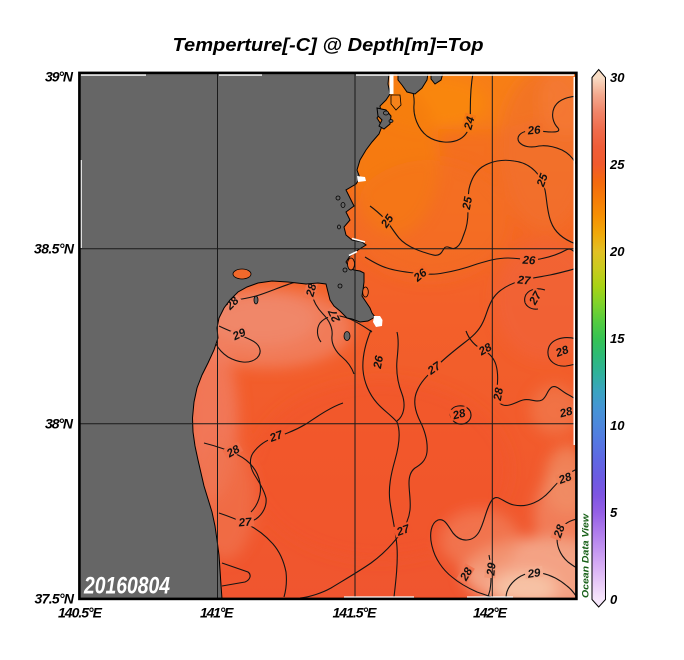 The height and width of the screenshot is (660, 684). What do you see at coordinates (55, 599) in the screenshot?
I see `svg-text: 37.5°N` at bounding box center [55, 599].